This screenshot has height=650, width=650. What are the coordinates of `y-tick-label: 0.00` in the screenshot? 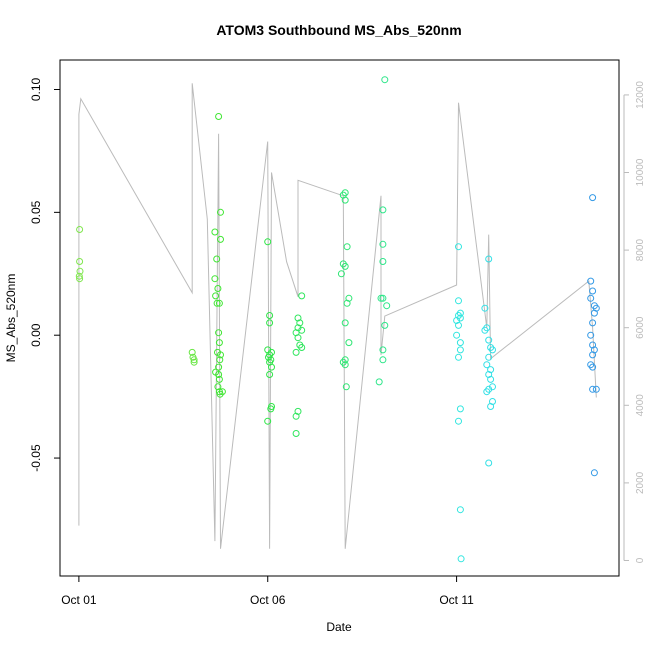 It's located at (36, 335).